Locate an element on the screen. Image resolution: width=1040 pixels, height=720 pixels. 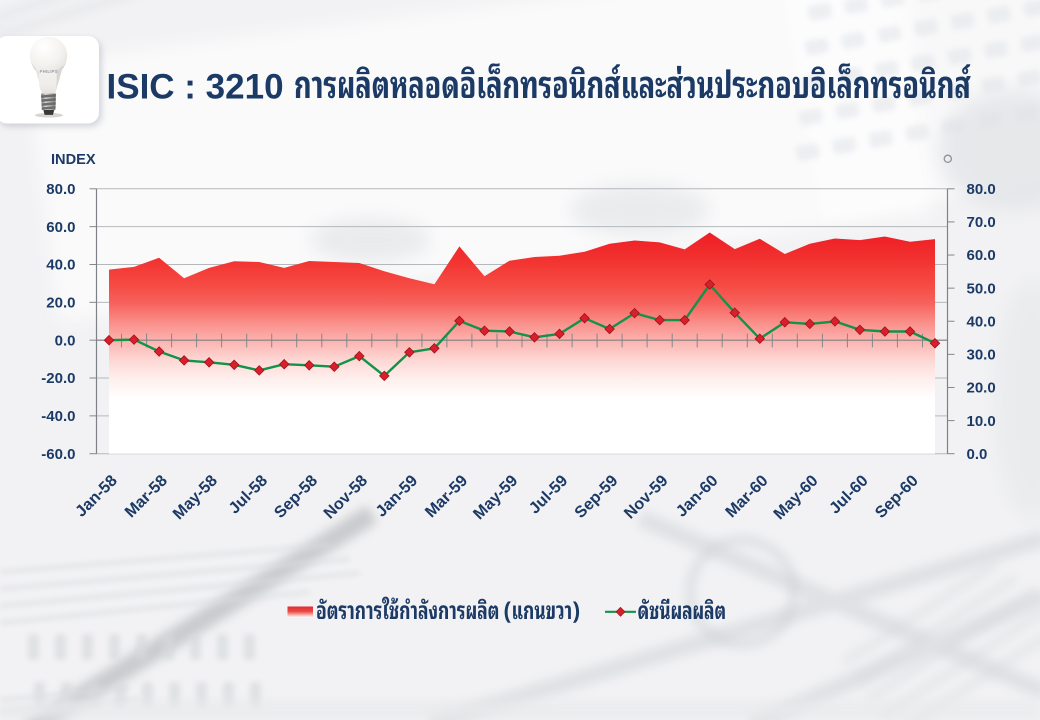
svg-text: May-59 is located at coordinates (496, 498).